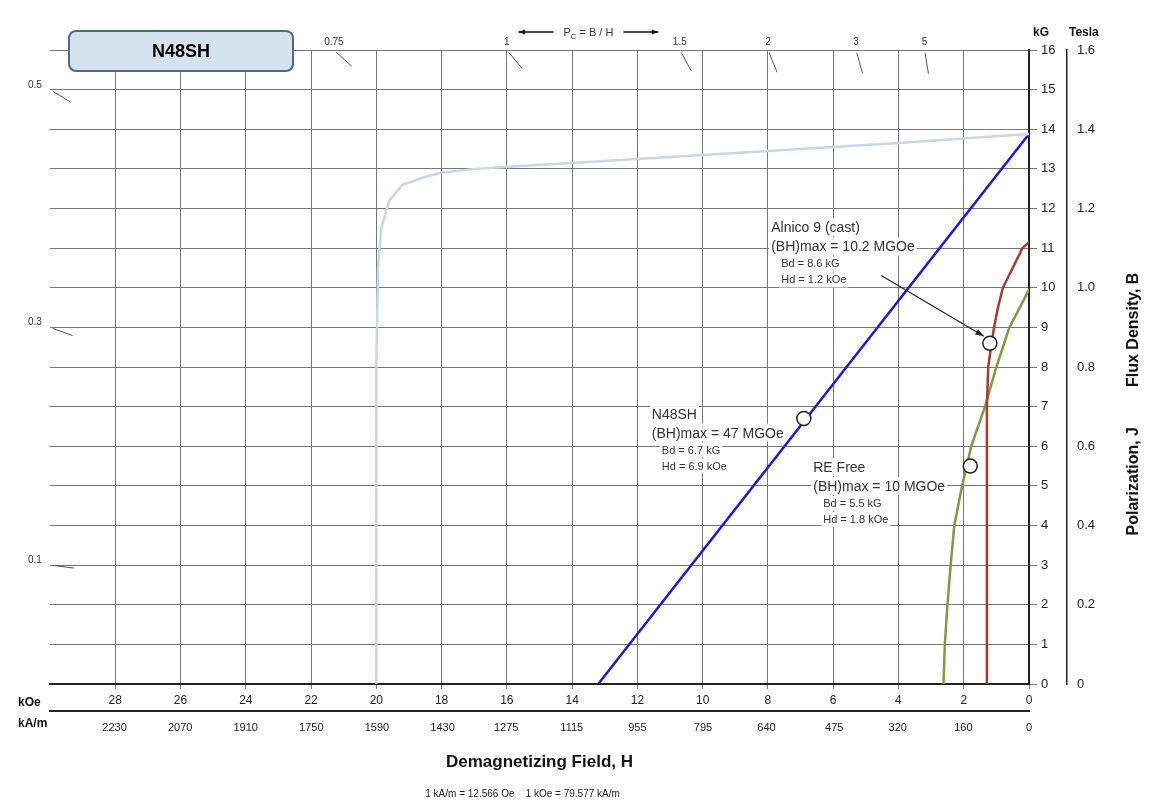 The height and width of the screenshot is (807, 1152). What do you see at coordinates (1048, 168) in the screenshot?
I see `y-tick-label: 13` at bounding box center [1048, 168].